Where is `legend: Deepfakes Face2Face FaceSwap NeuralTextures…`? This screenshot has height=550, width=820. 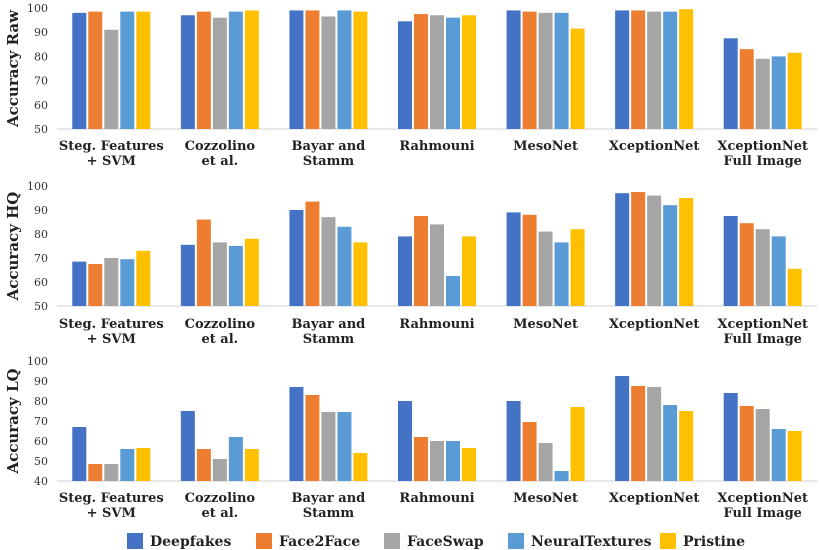
legend: Deepfakes Face2Face FaceSwap NeuralTextures… is located at coordinates (436, 541).